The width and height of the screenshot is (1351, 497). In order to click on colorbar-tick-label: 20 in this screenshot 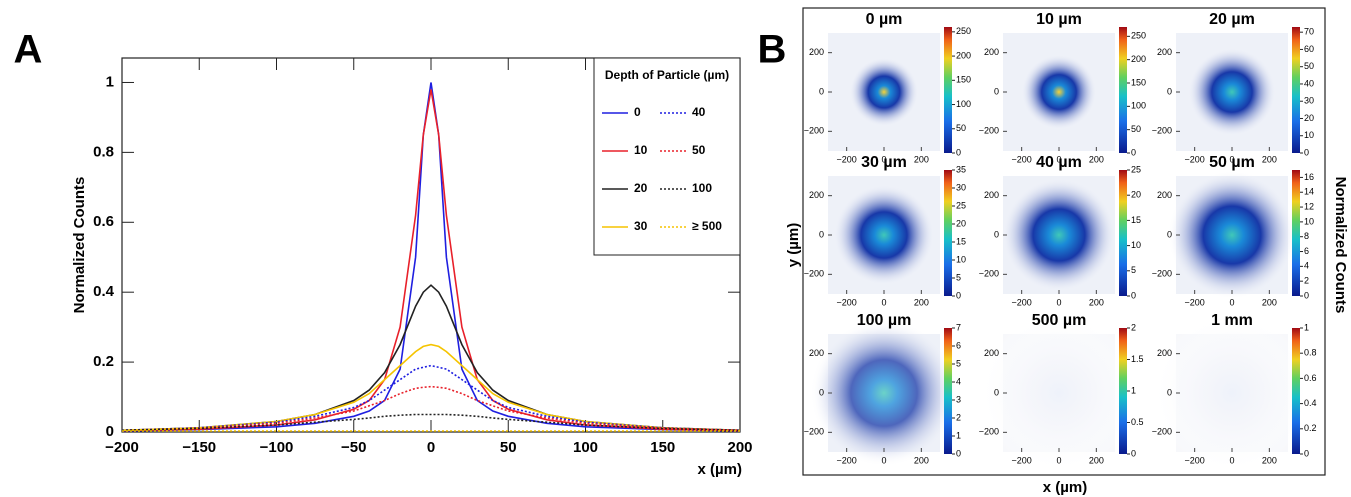, I will do `click(1136, 195)`.